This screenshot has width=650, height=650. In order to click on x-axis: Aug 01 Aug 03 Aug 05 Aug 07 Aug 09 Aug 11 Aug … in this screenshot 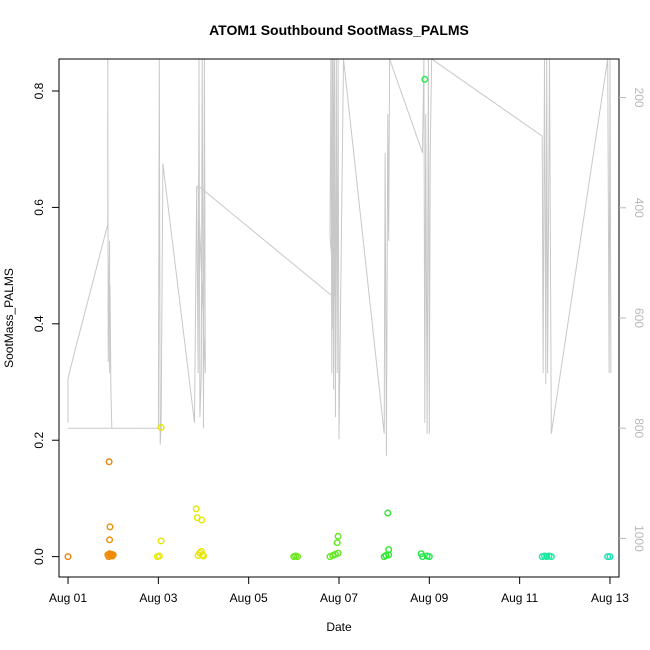, I will do `click(339, 591)`.